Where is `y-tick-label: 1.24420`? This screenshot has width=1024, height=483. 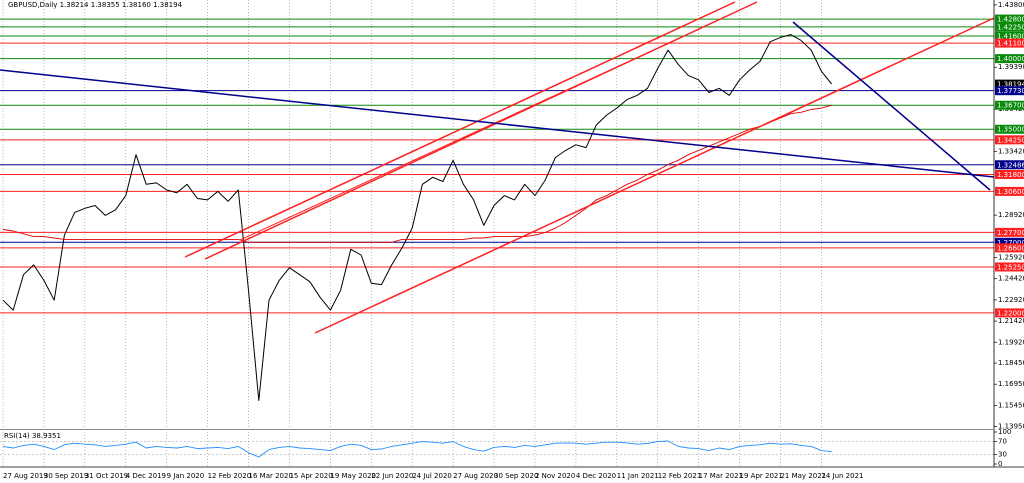
y-tick-label: 1.24420 is located at coordinates (1011, 279).